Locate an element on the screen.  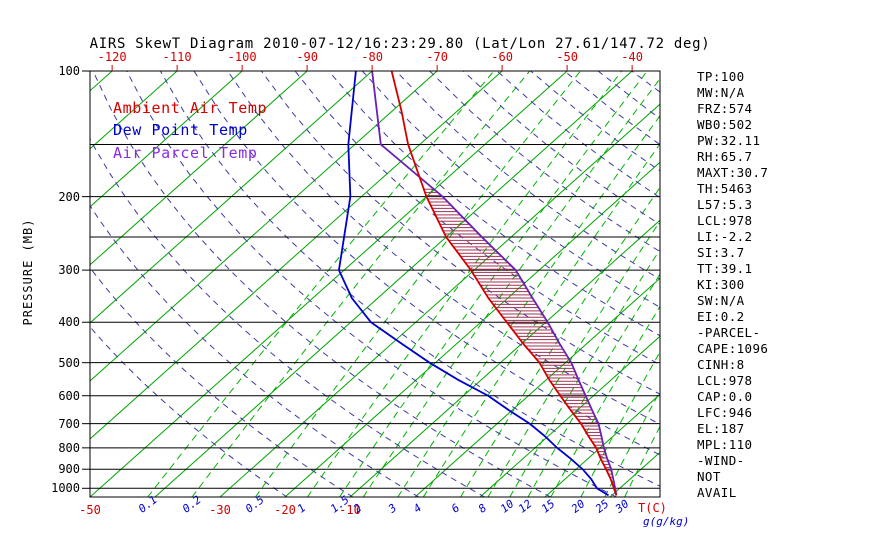
readout-line: CAPE:1096 is located at coordinates (733, 348).